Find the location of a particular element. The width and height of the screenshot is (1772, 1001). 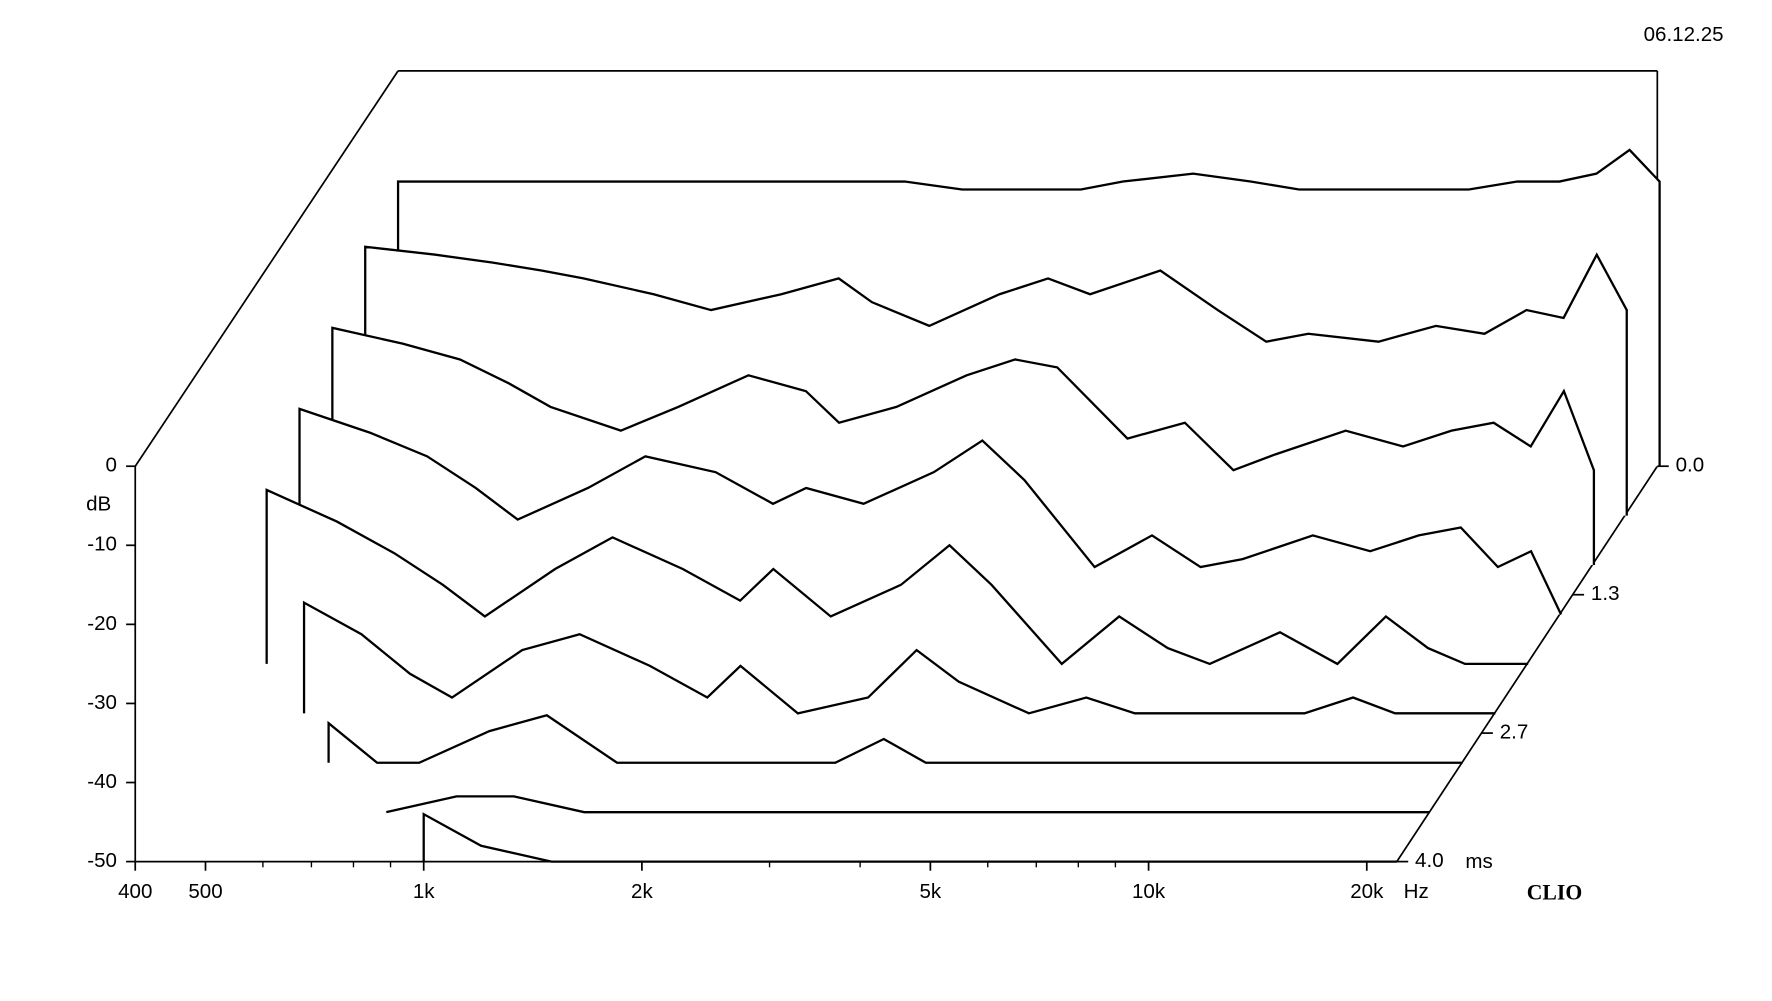

x-tick-label: 10k is located at coordinates (1149, 891).